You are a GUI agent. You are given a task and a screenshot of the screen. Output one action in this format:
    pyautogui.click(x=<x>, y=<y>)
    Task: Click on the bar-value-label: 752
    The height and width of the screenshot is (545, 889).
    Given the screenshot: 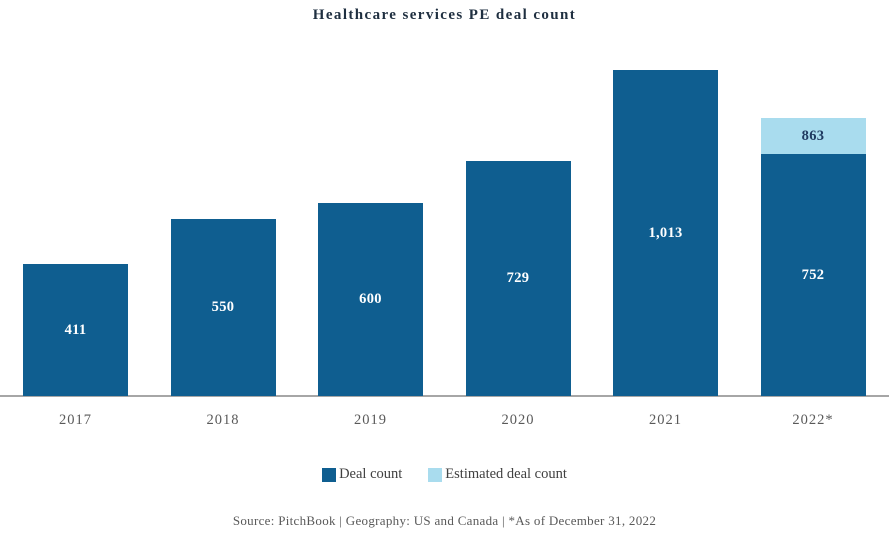 What is the action you would take?
    pyautogui.click(x=813, y=274)
    